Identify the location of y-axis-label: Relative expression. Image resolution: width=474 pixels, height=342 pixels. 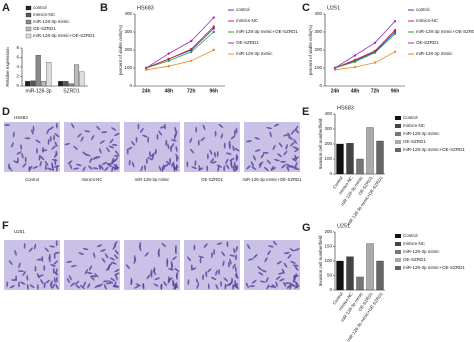
(7, 67).